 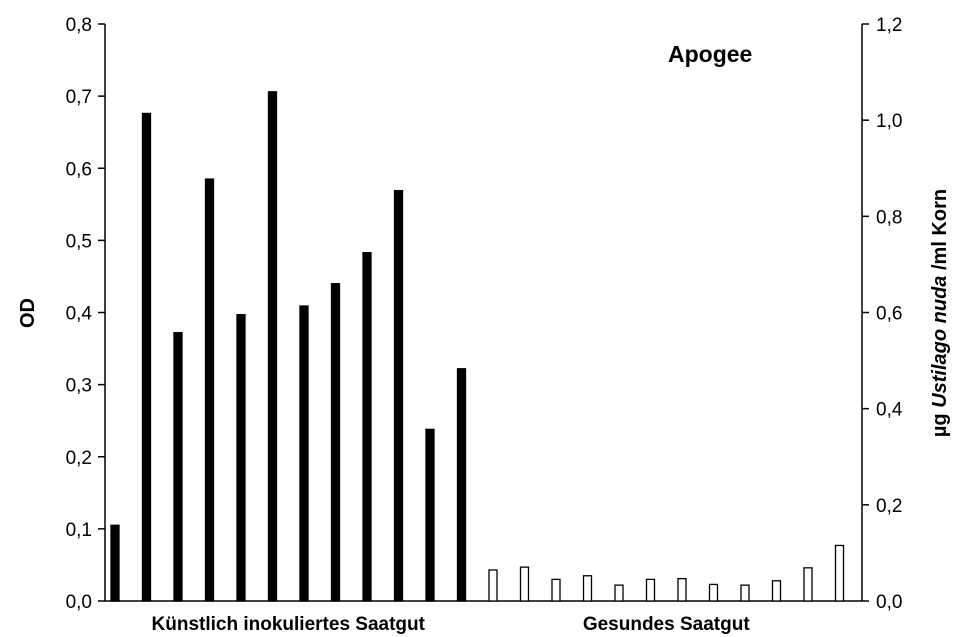 What do you see at coordinates (79, 169) in the screenshot?
I see `left-tick-label: 0,6` at bounding box center [79, 169].